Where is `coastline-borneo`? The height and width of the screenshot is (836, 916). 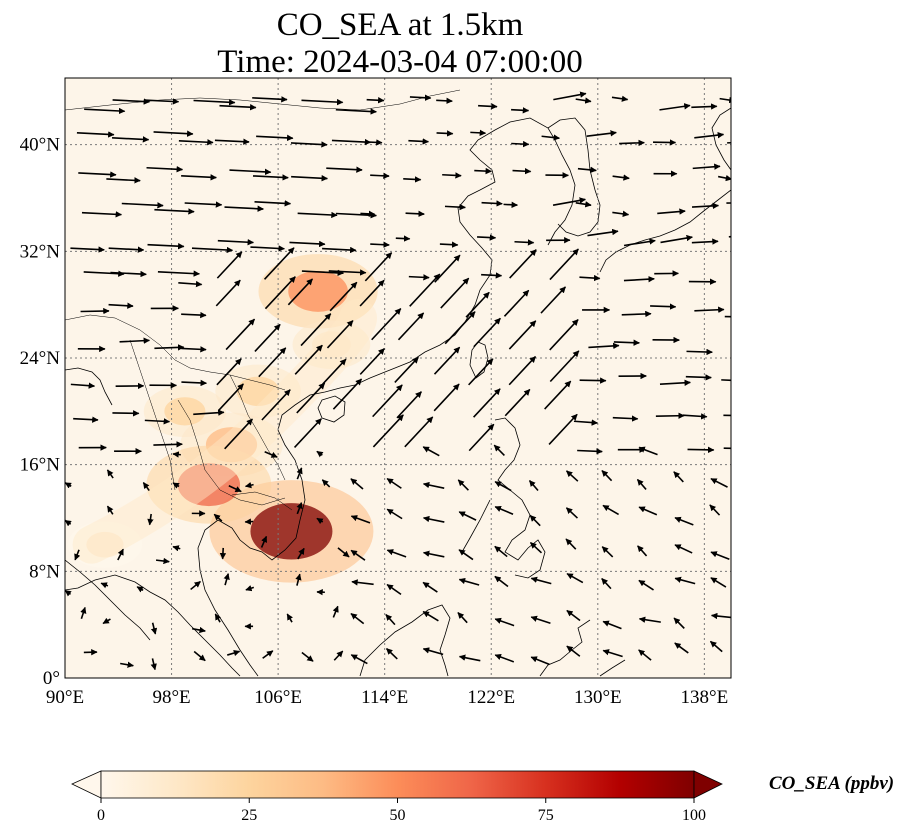 coastline-borneo is located at coordinates (405, 640).